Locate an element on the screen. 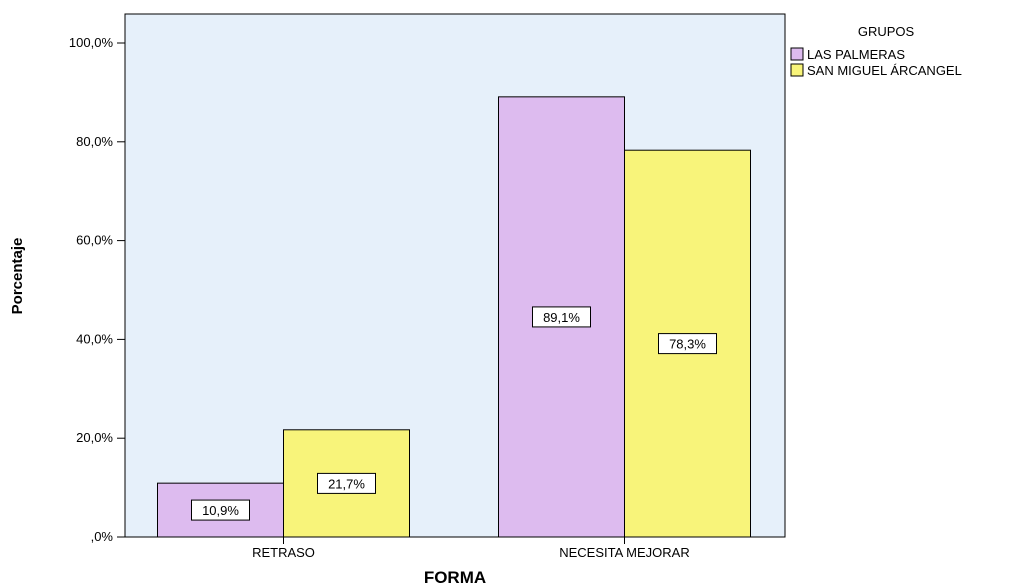 This screenshot has height=588, width=1016. data-label: 78,3% is located at coordinates (687, 344).